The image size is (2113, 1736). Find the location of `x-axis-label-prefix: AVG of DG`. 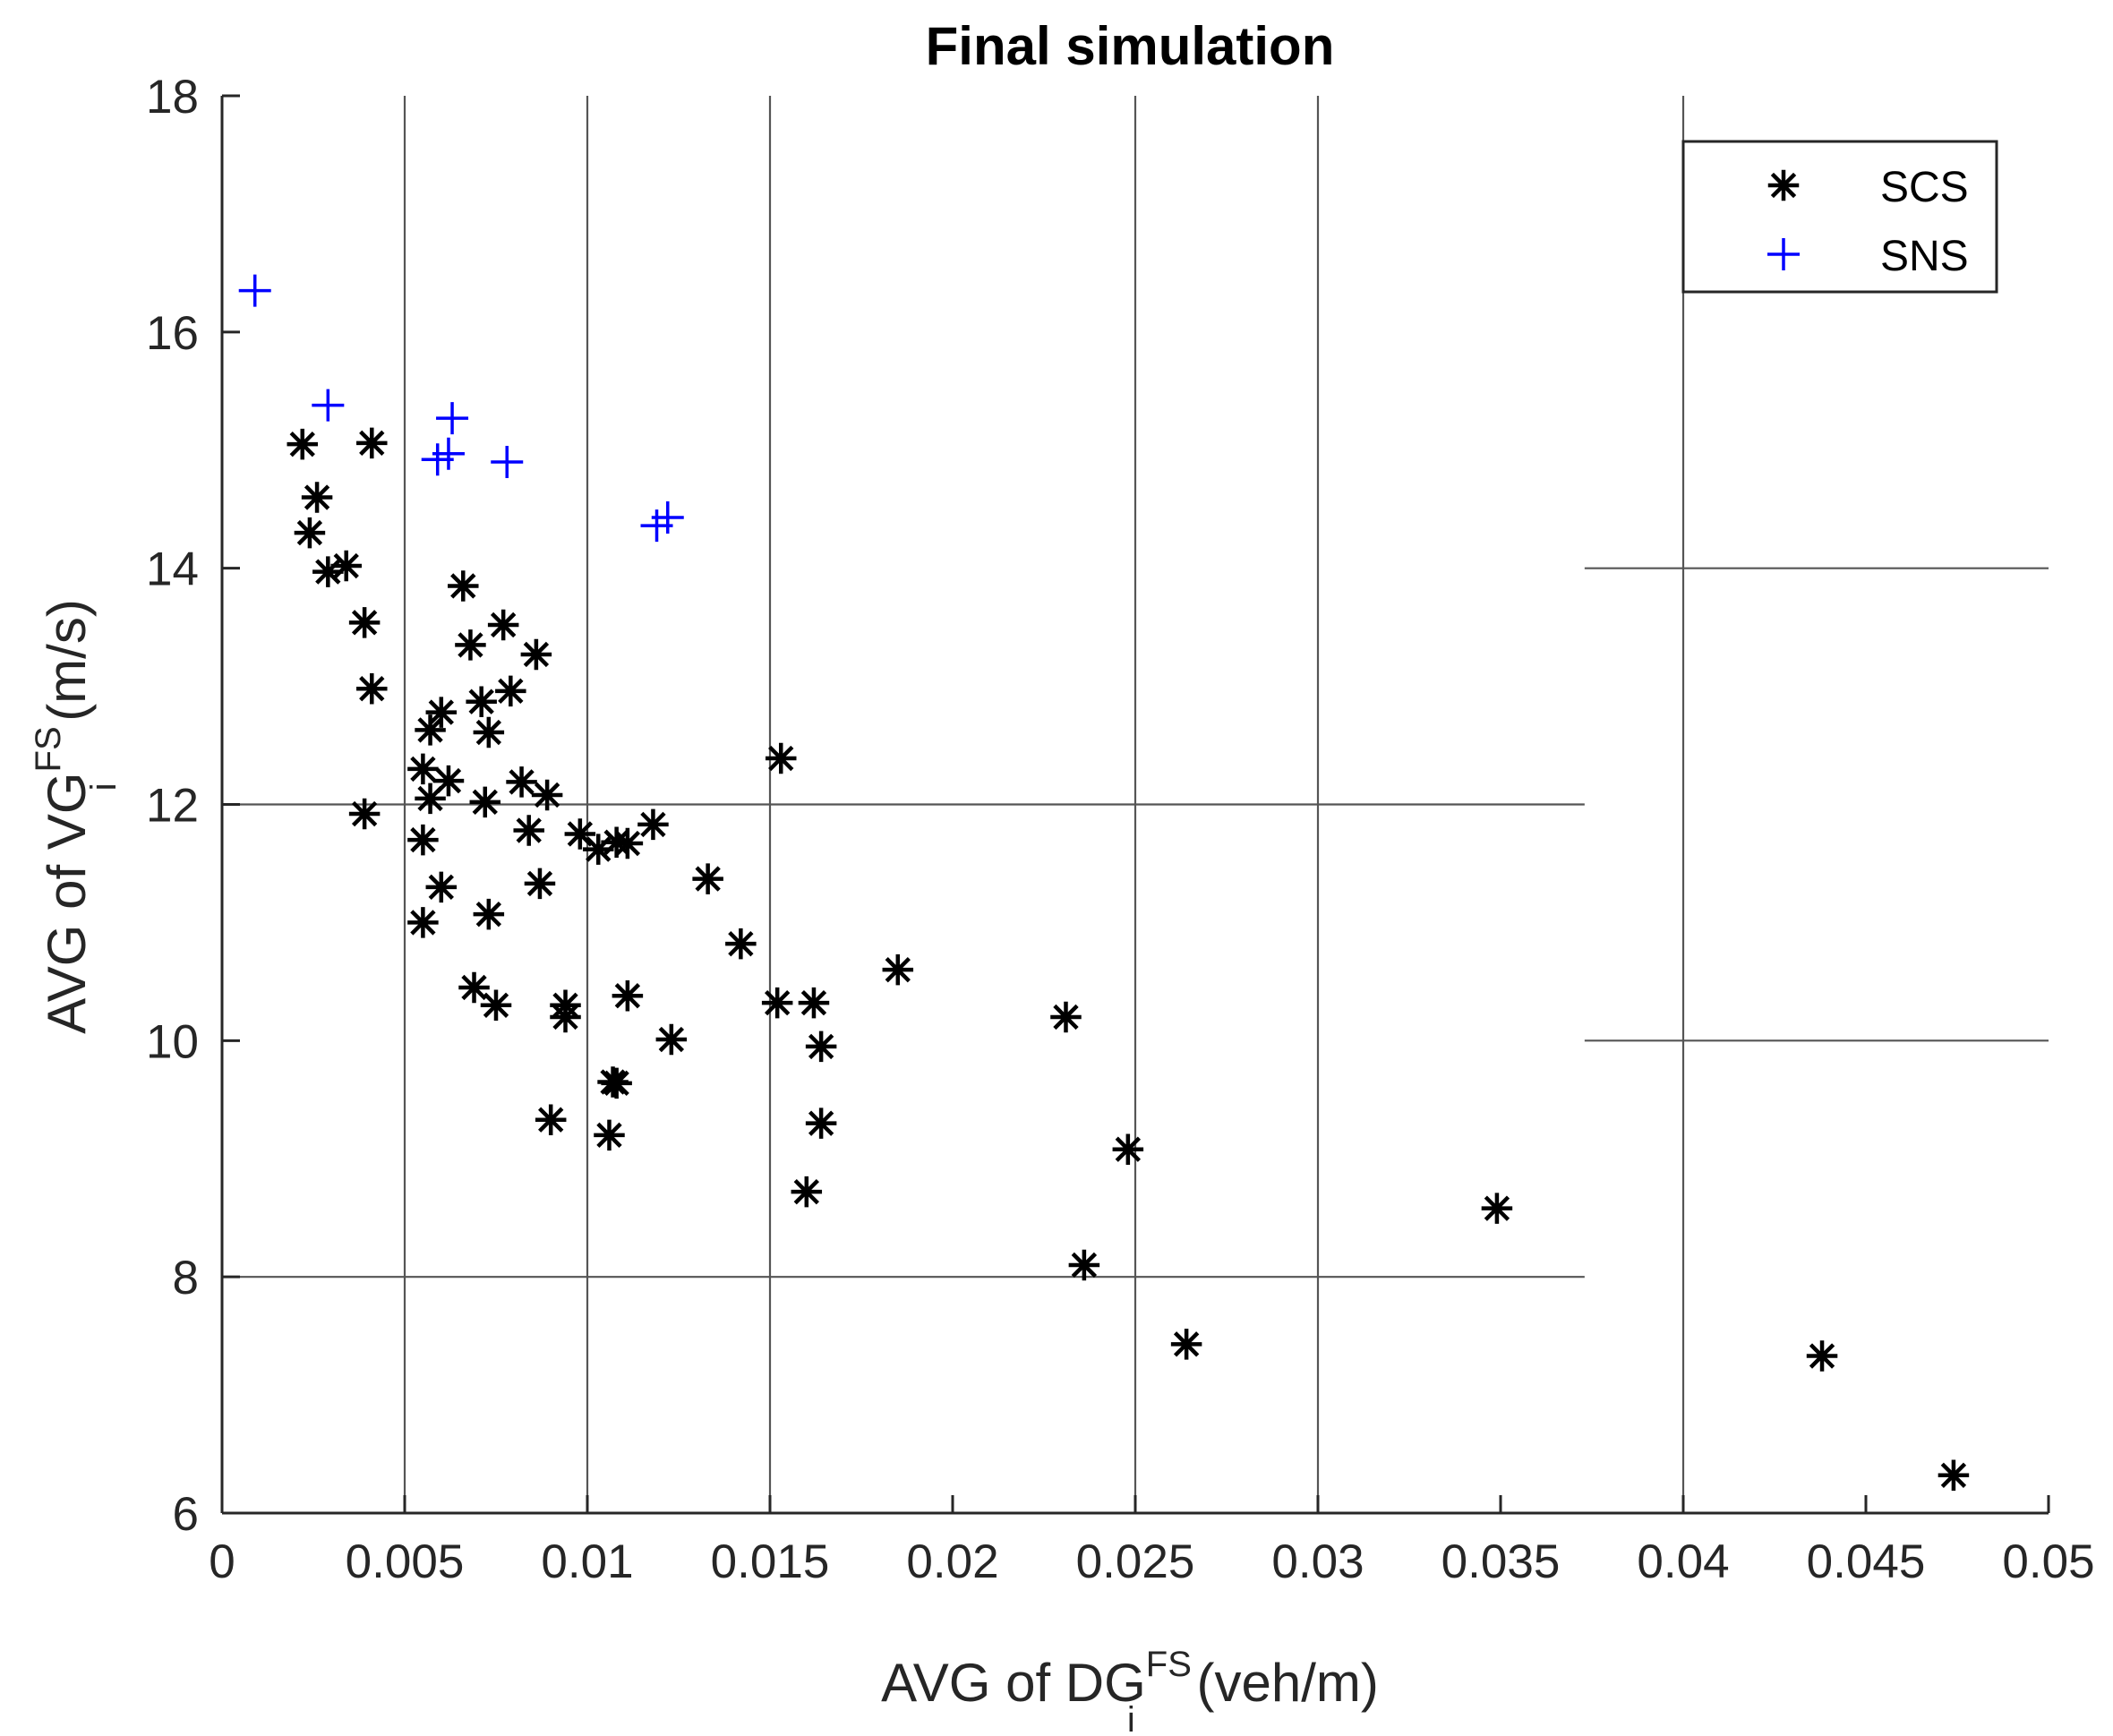

x-axis-label-prefix: AVG of DG is located at coordinates (1013, 1683).